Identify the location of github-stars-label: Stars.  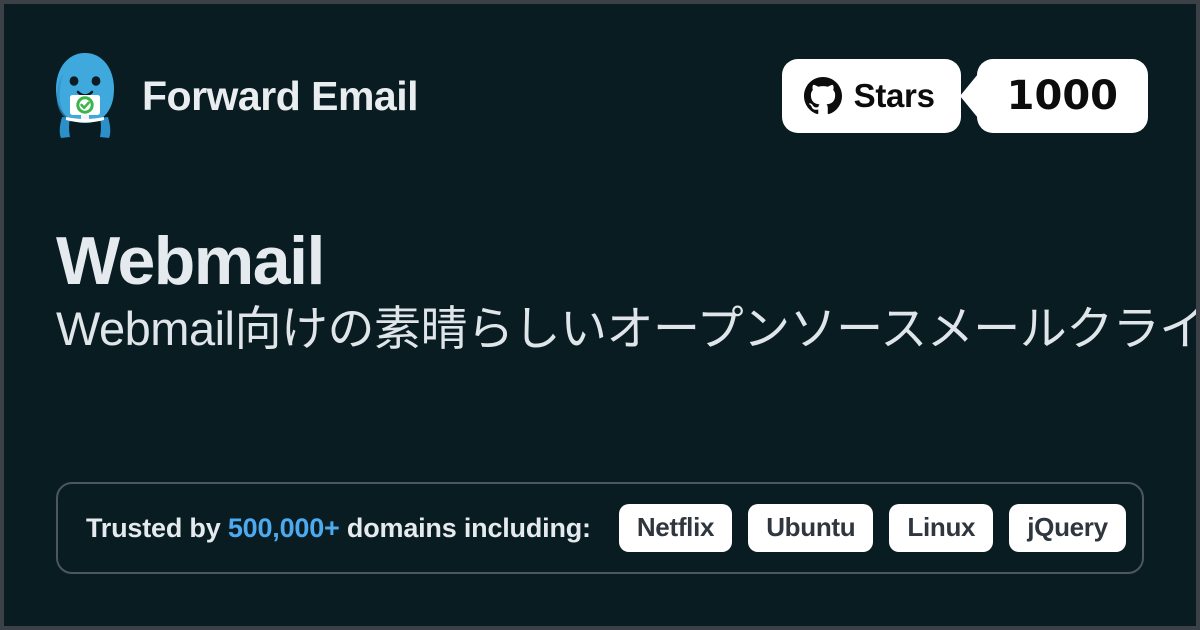
(894, 95).